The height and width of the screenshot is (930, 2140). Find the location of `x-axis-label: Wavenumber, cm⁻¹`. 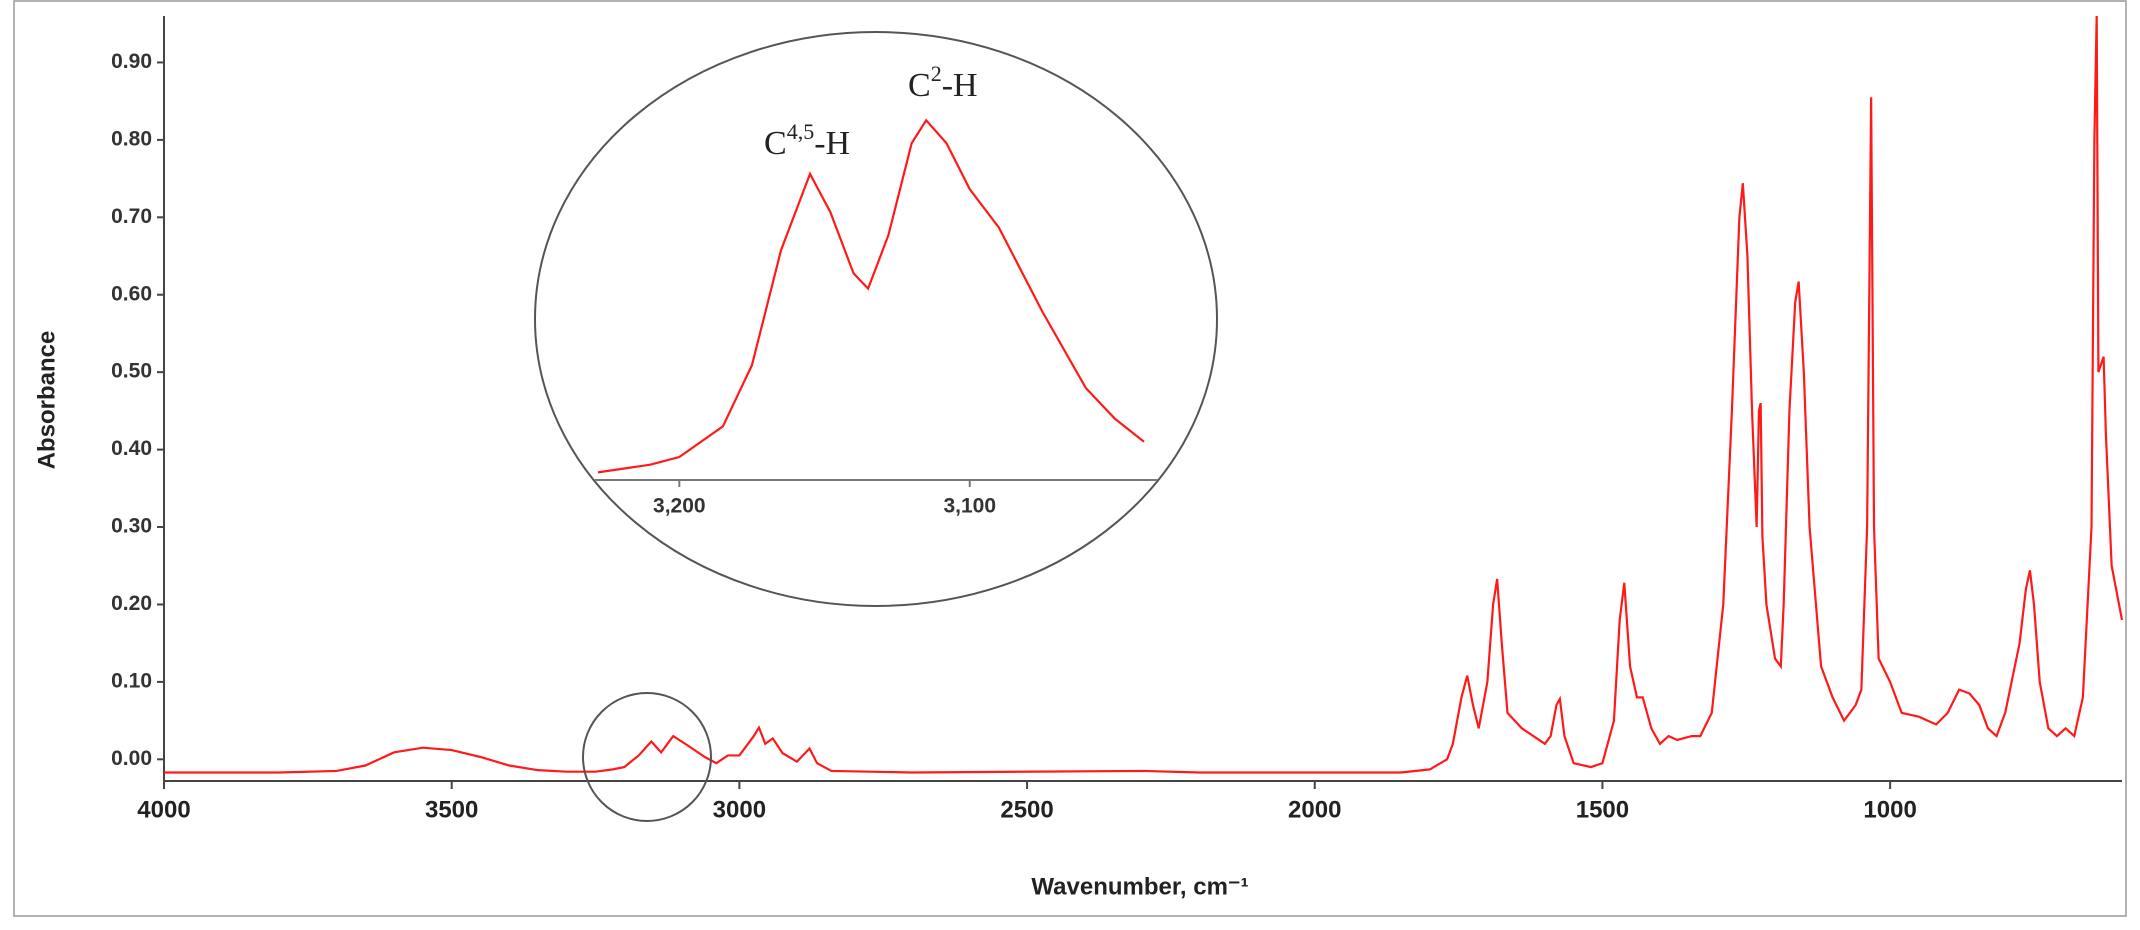

x-axis-label: Wavenumber, cm⁻¹ is located at coordinates (1139, 886).